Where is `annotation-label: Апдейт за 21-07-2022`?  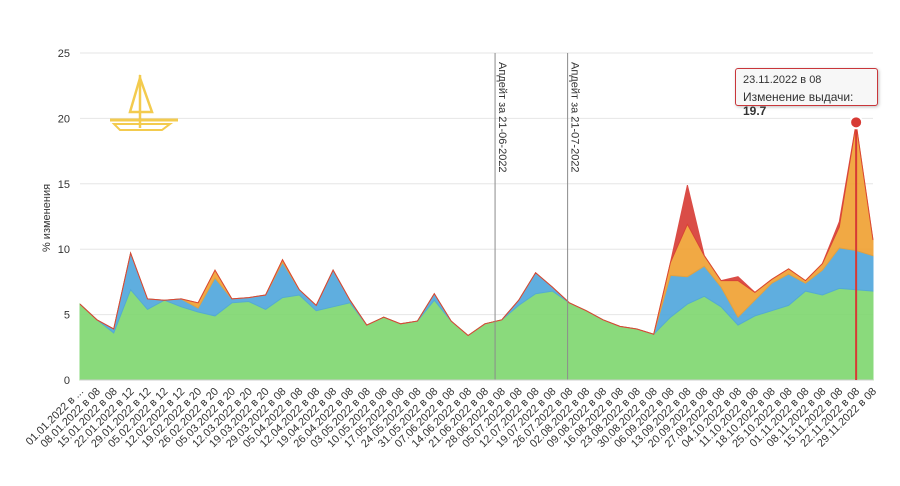 annotation-label: Апдейт за 21-07-2022 is located at coordinates (575, 117).